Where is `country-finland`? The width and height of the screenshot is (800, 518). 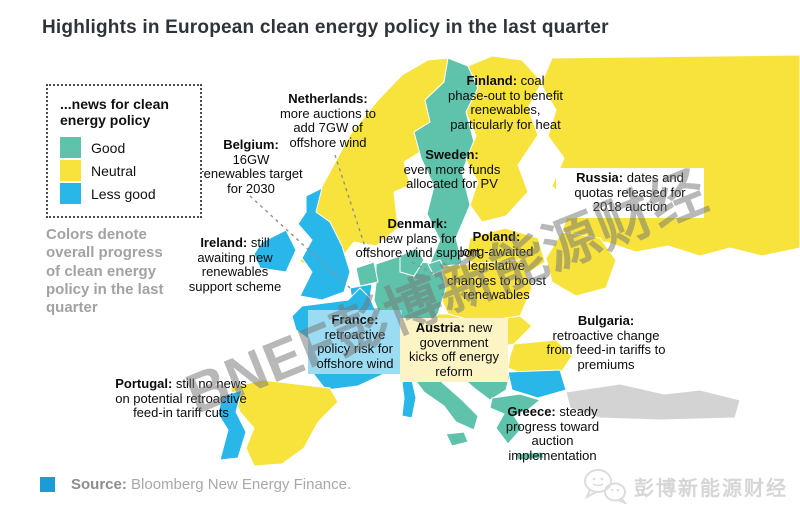 country-finland is located at coordinates (504, 139).